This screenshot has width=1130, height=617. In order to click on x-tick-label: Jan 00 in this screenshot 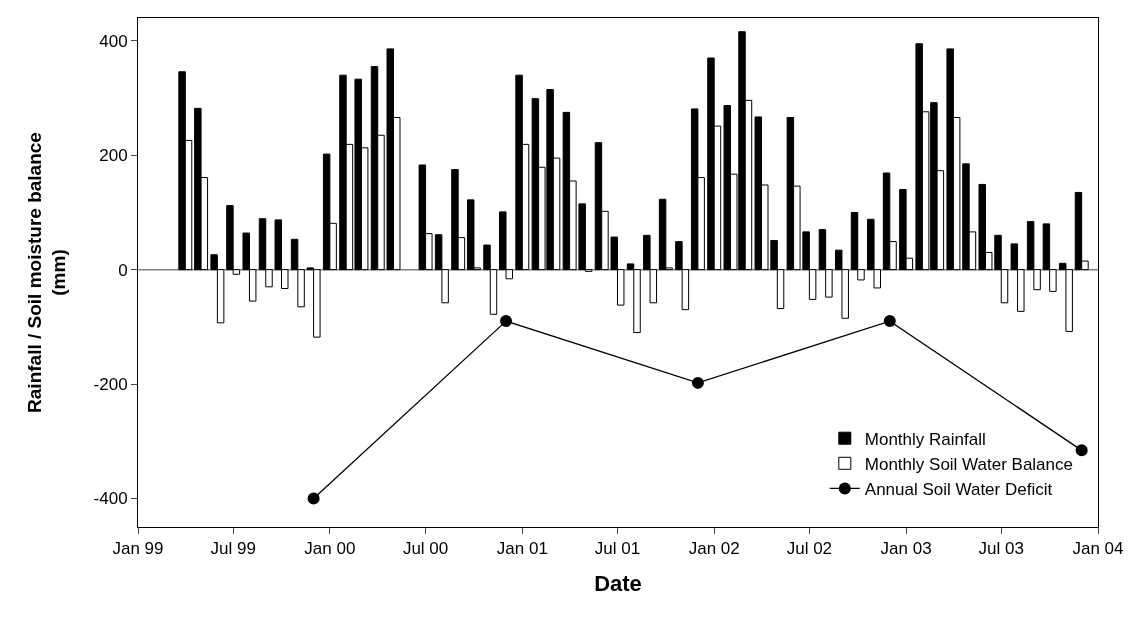, I will do `click(330, 549)`.